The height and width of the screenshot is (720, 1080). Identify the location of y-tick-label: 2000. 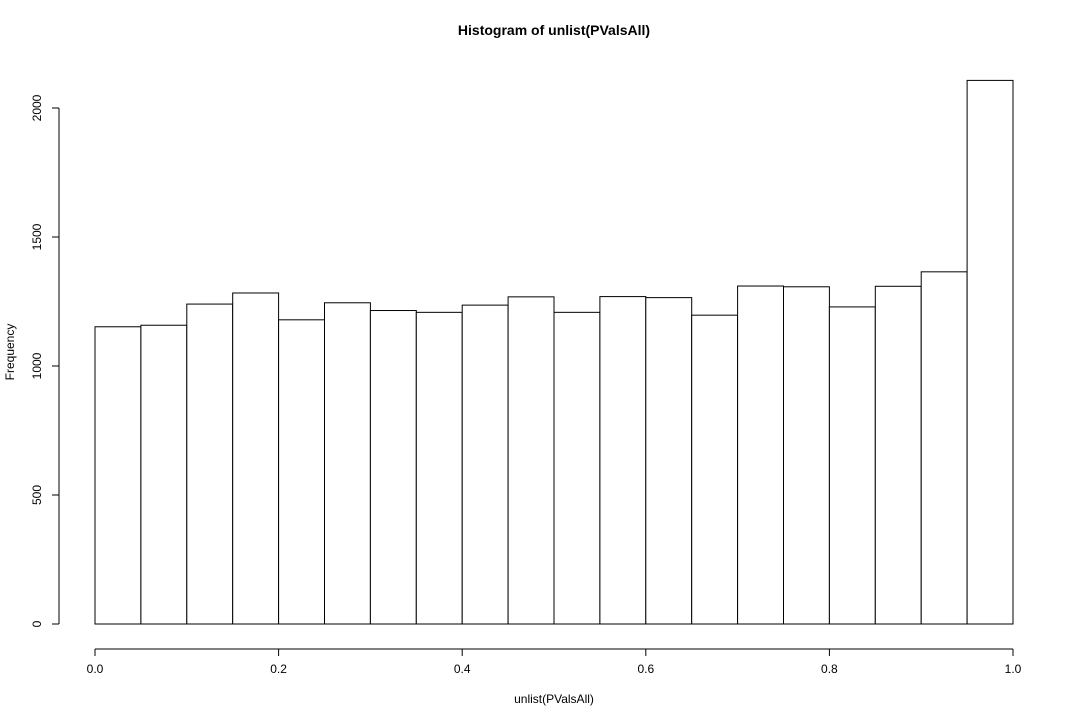
(37, 107).